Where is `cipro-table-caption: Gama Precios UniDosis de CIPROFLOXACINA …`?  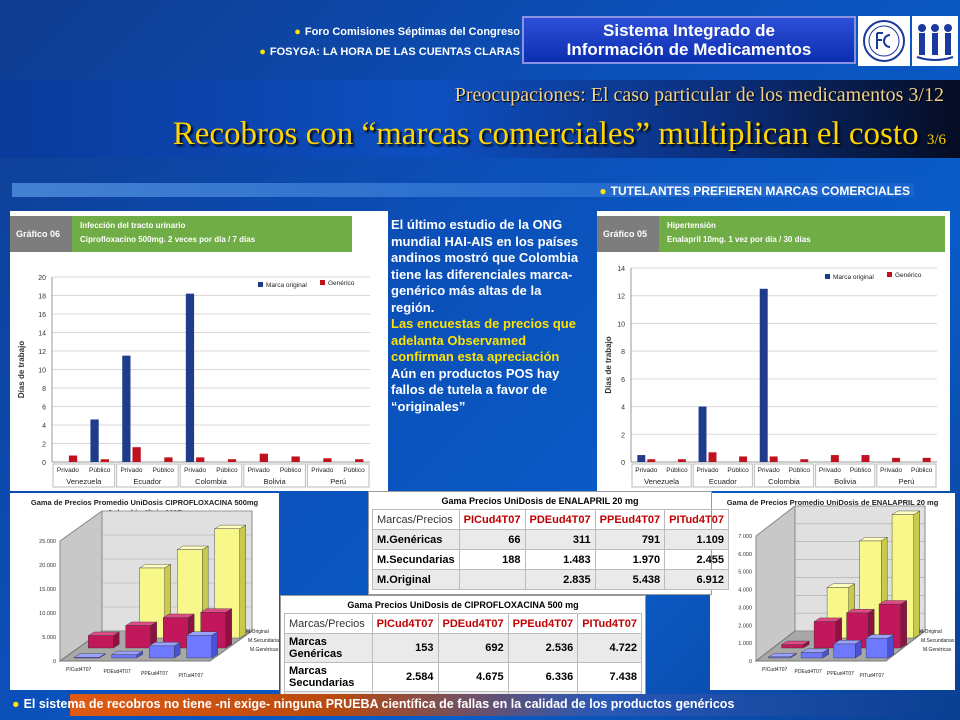 cipro-table-caption: Gama Precios UniDosis de CIPROFLOXACINA … is located at coordinates (463, 605).